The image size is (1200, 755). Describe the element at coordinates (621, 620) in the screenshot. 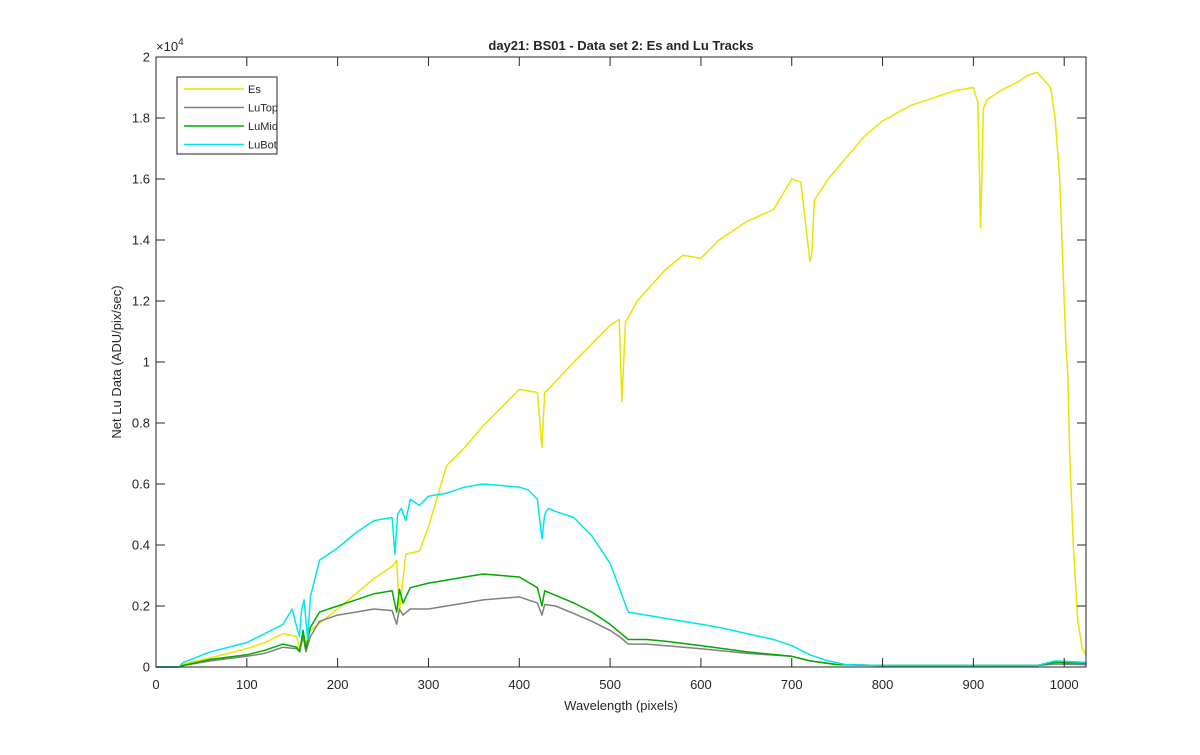

I see `series-line-lumid` at that location.